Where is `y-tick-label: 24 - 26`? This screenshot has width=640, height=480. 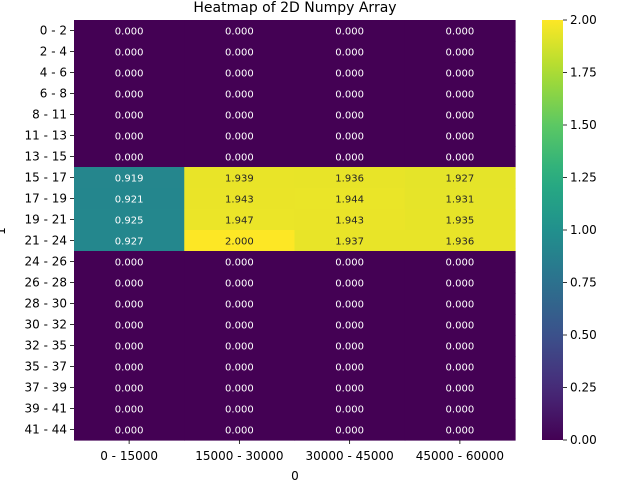
y-tick-label: 24 - 26 is located at coordinates (46, 262).